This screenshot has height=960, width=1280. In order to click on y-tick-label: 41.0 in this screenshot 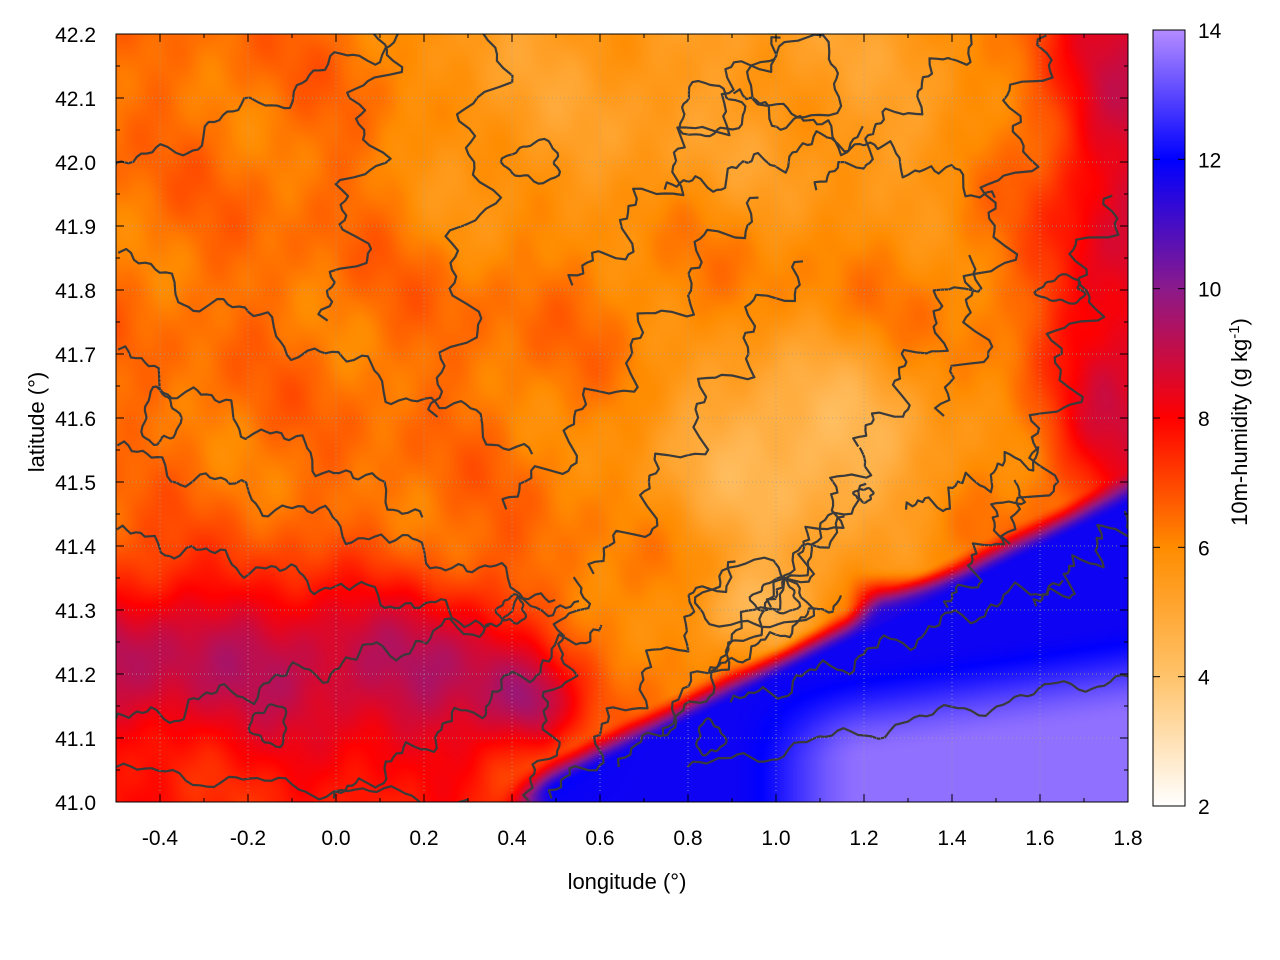, I will do `click(75, 803)`.